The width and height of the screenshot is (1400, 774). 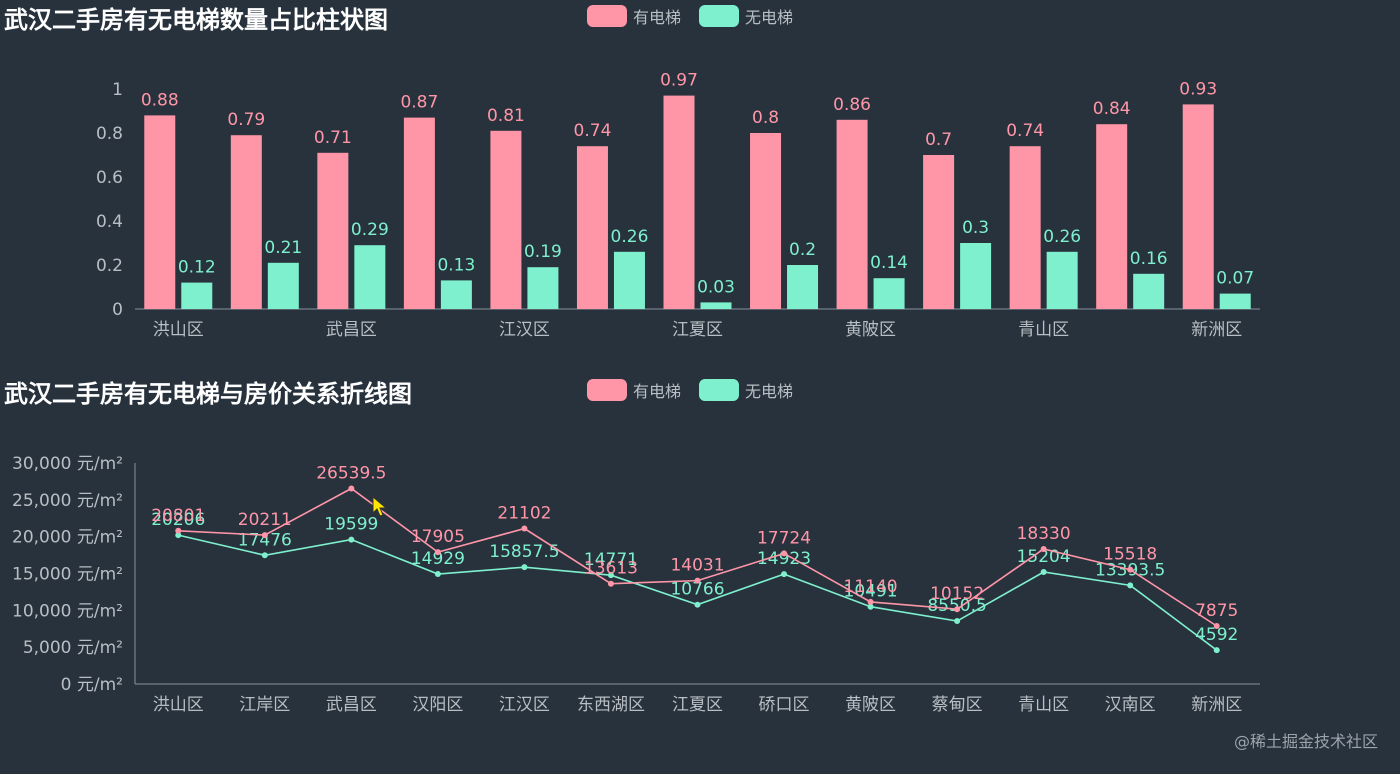 What do you see at coordinates (117, 90) in the screenshot?
I see `y-tick-label: 1` at bounding box center [117, 90].